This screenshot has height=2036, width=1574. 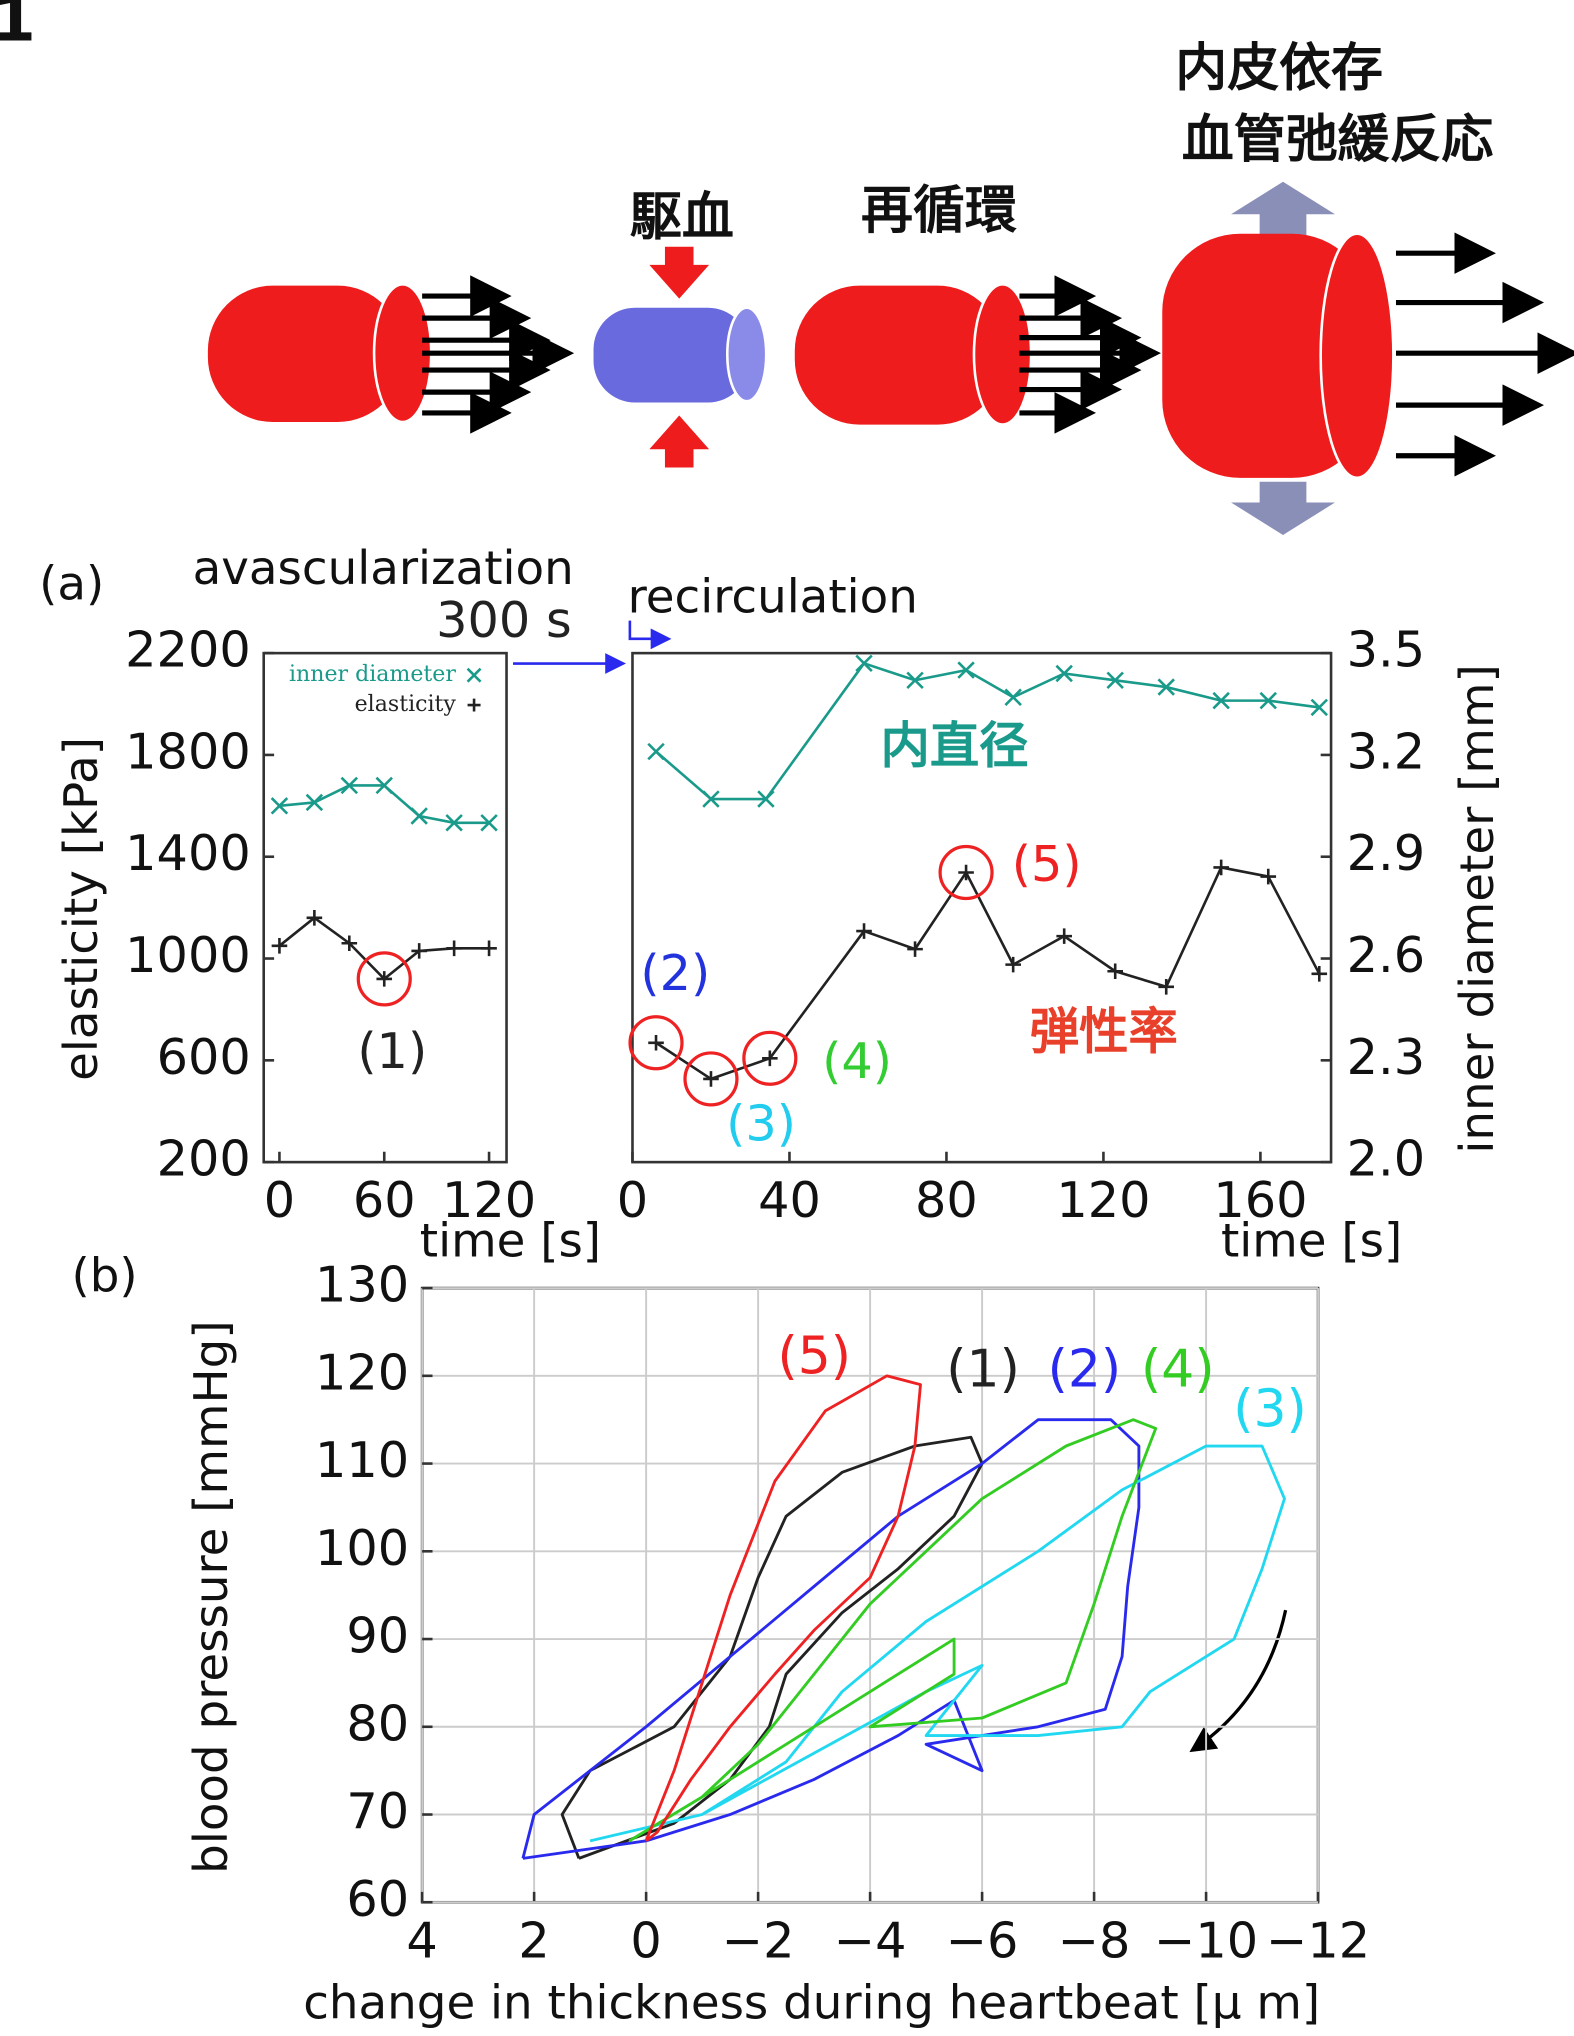 I want to click on y2-tick-label: 2.6, so click(x=1386, y=955).